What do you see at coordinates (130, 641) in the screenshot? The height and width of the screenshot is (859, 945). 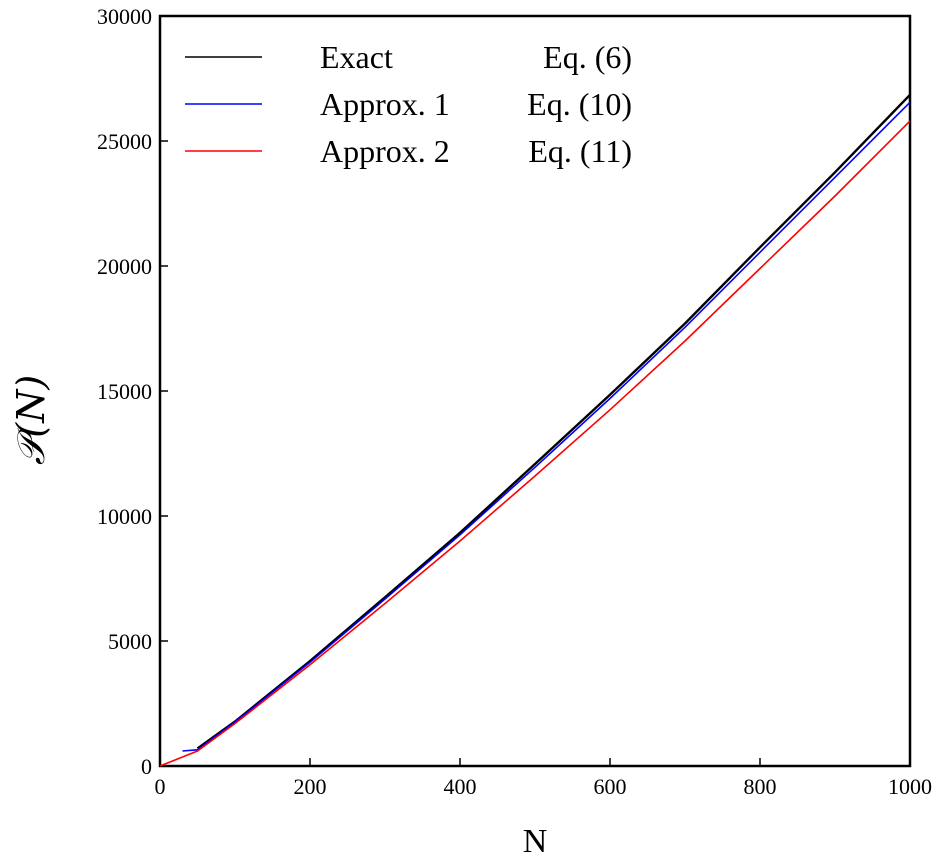 I see `y-tick-label: 5000` at bounding box center [130, 641].